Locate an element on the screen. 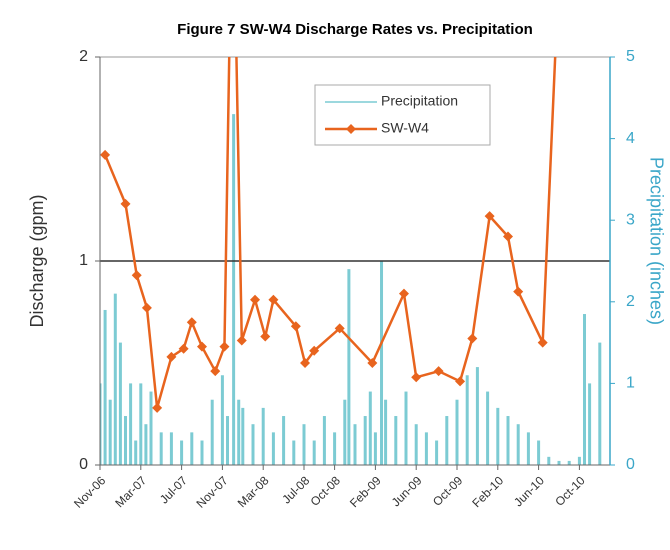  x-tick-label: Jun-10 is located at coordinates (529, 491).